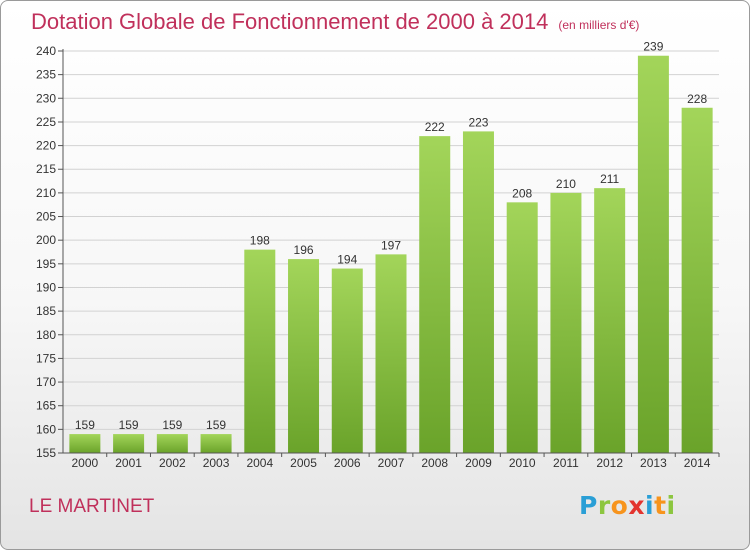 The image size is (750, 550). What do you see at coordinates (304, 250) in the screenshot?
I see `bar-value-label: 196` at bounding box center [304, 250].